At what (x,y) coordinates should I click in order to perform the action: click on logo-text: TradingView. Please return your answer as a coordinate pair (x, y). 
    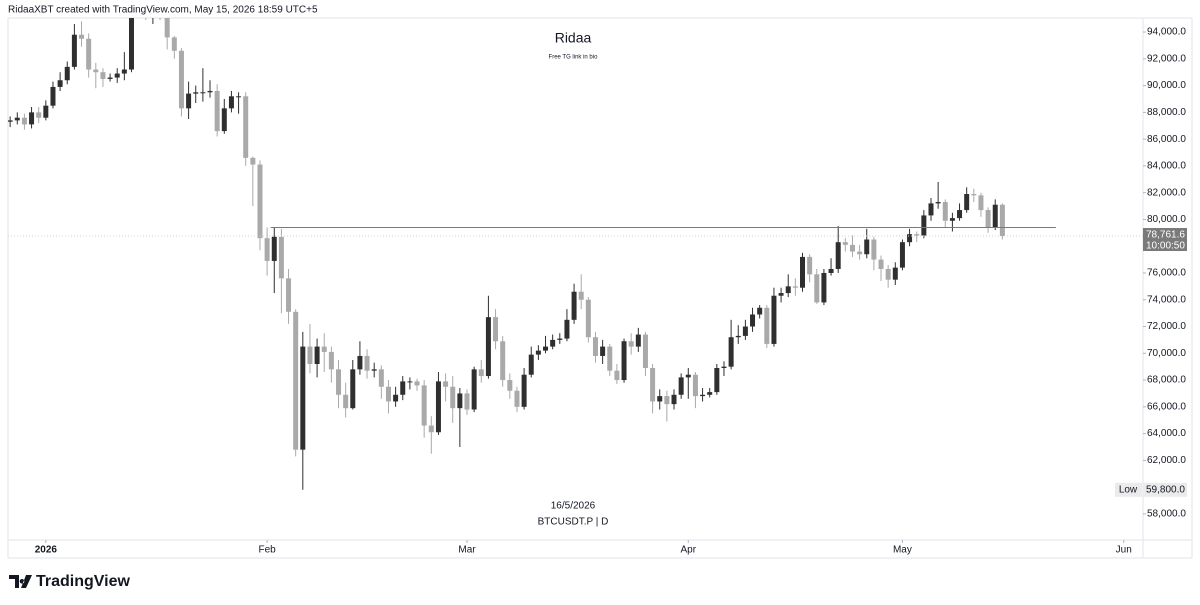
    Looking at the image, I should click on (83, 581).